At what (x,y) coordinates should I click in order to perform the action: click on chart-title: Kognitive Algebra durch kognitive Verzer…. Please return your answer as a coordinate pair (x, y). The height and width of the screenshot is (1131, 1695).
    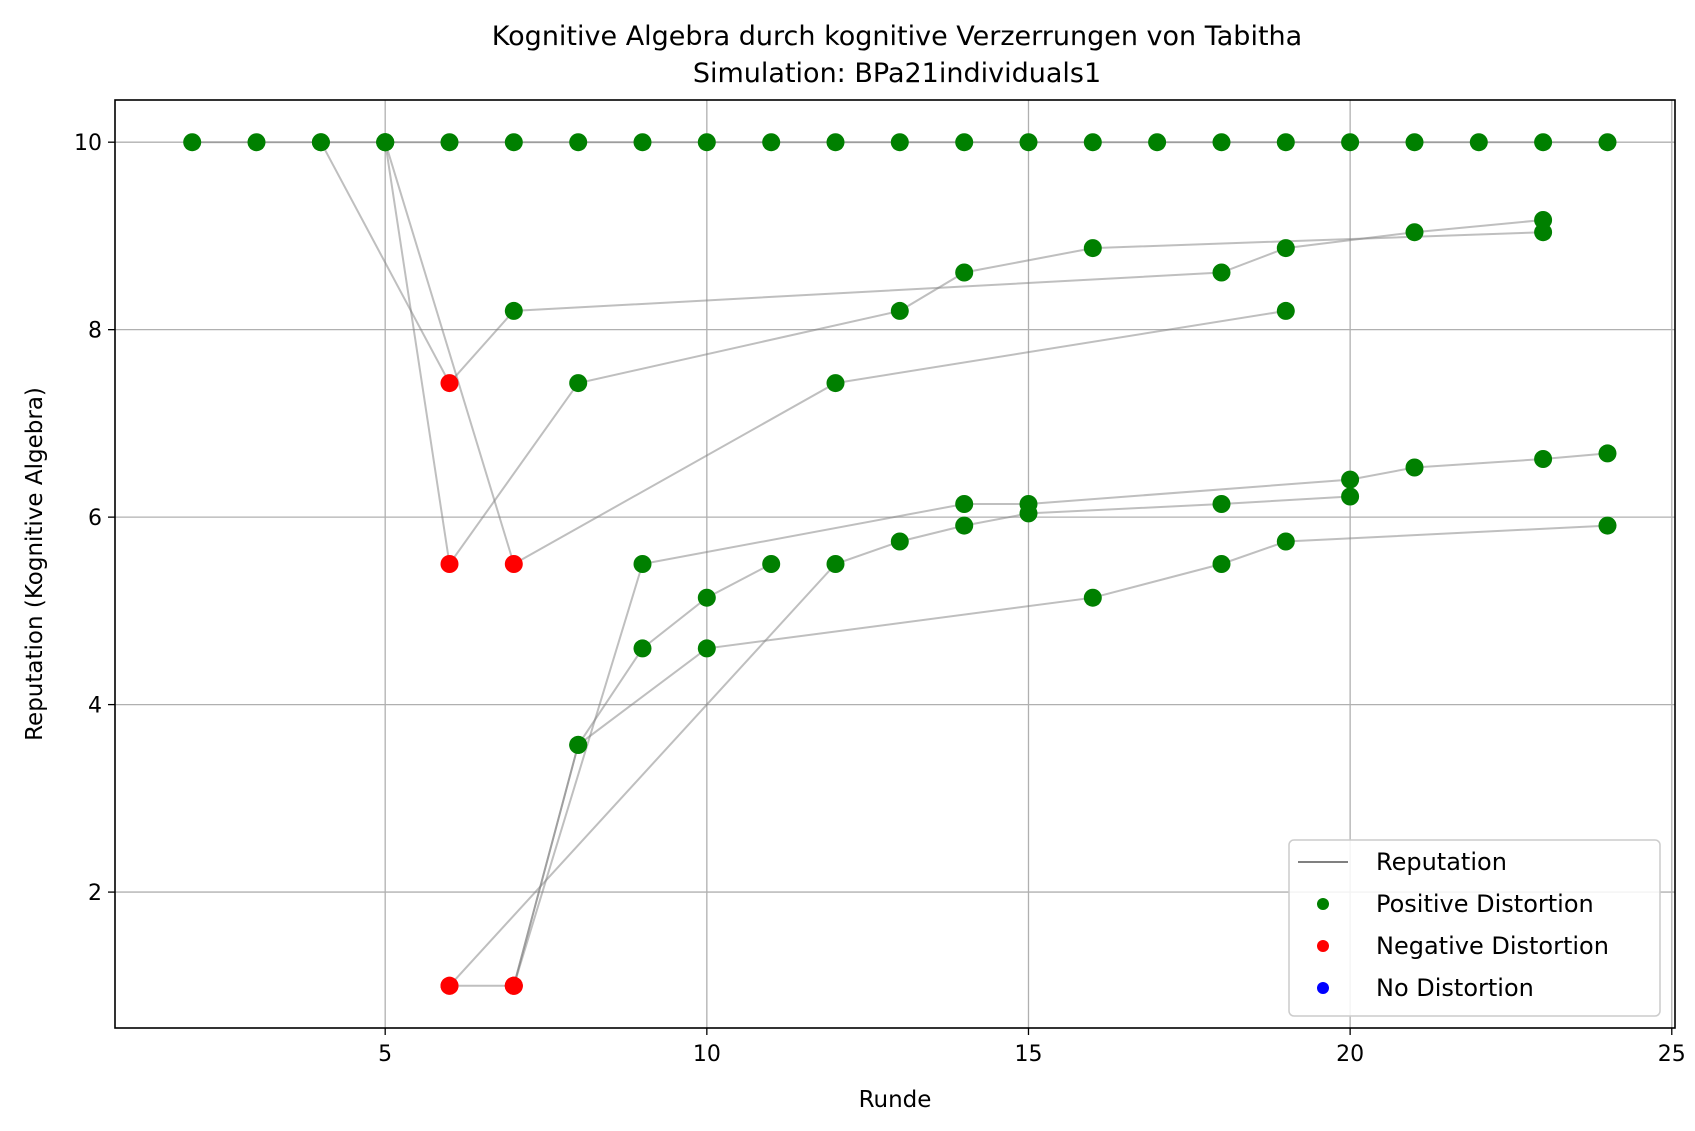
    Looking at the image, I should click on (897, 36).